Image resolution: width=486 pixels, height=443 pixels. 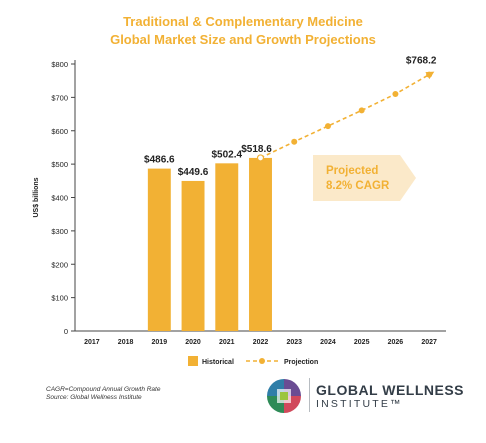 What do you see at coordinates (218, 362) in the screenshot?
I see `legend-label-historical: Historical` at bounding box center [218, 362].